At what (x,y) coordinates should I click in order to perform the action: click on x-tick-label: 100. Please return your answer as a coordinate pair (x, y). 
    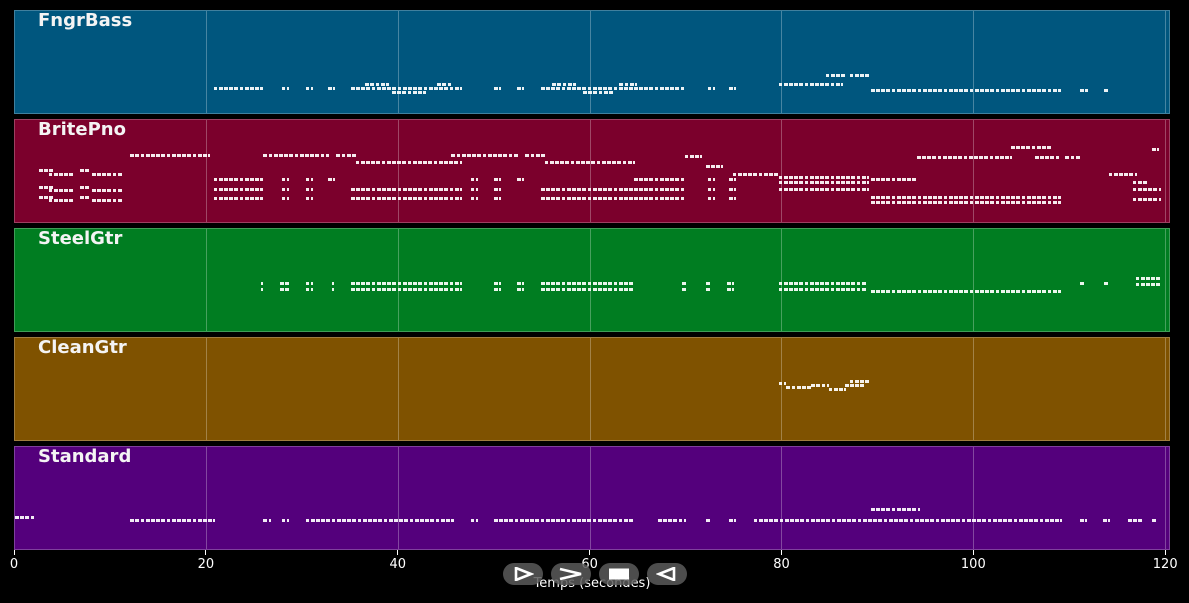
    Looking at the image, I should click on (973, 564).